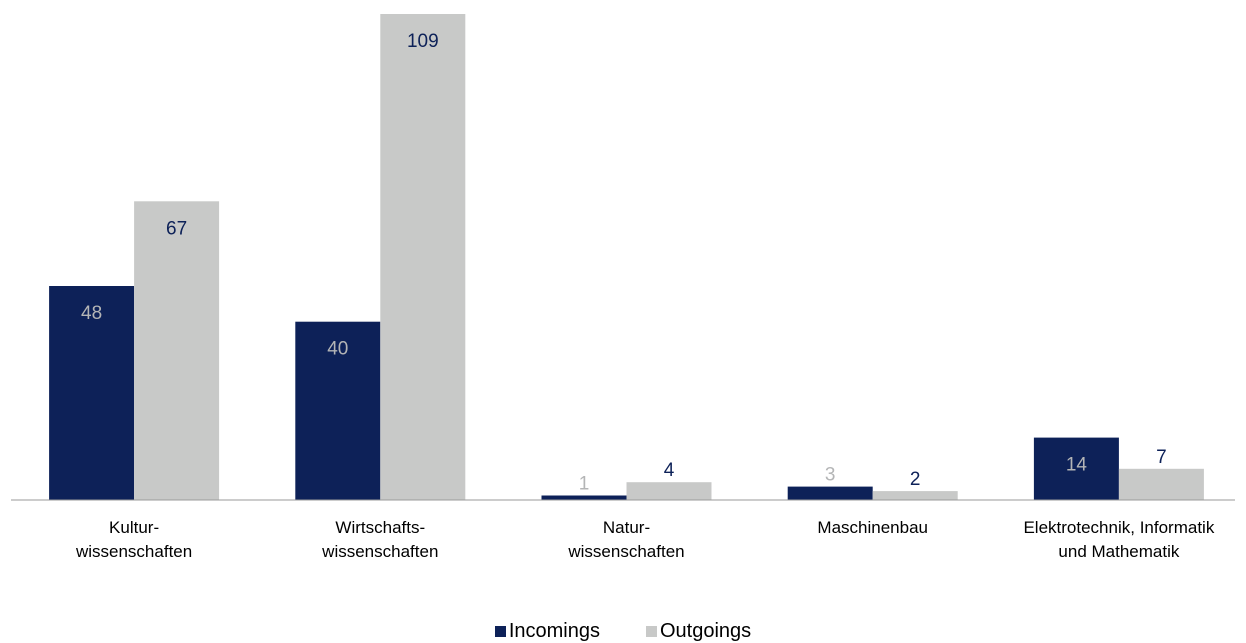 Image resolution: width=1246 pixels, height=643 pixels. What do you see at coordinates (500, 631) in the screenshot?
I see `legend-swatch-incomings` at bounding box center [500, 631].